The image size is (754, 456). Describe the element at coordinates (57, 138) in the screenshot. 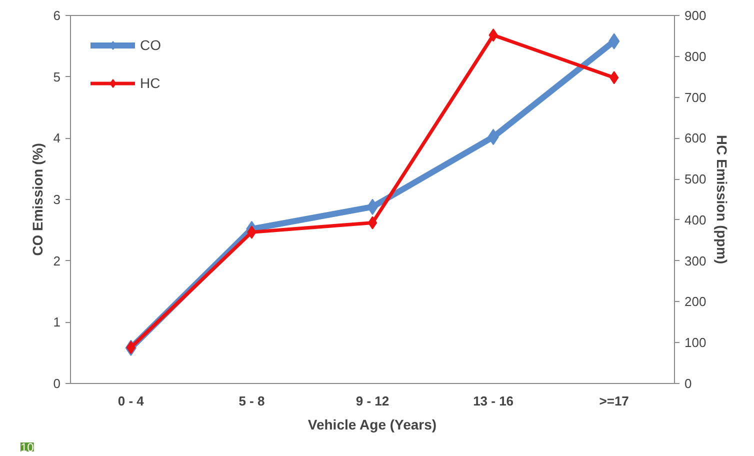

I see `y-tick-label: 4` at that location.